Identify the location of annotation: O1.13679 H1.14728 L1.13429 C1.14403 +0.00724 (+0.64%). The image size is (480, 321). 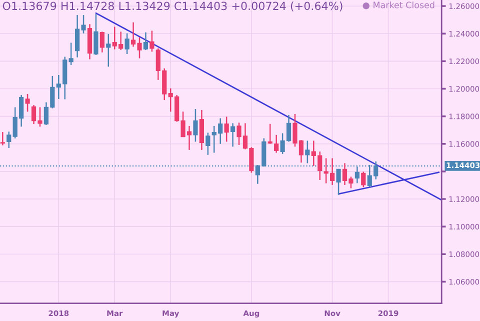
(172, 7).